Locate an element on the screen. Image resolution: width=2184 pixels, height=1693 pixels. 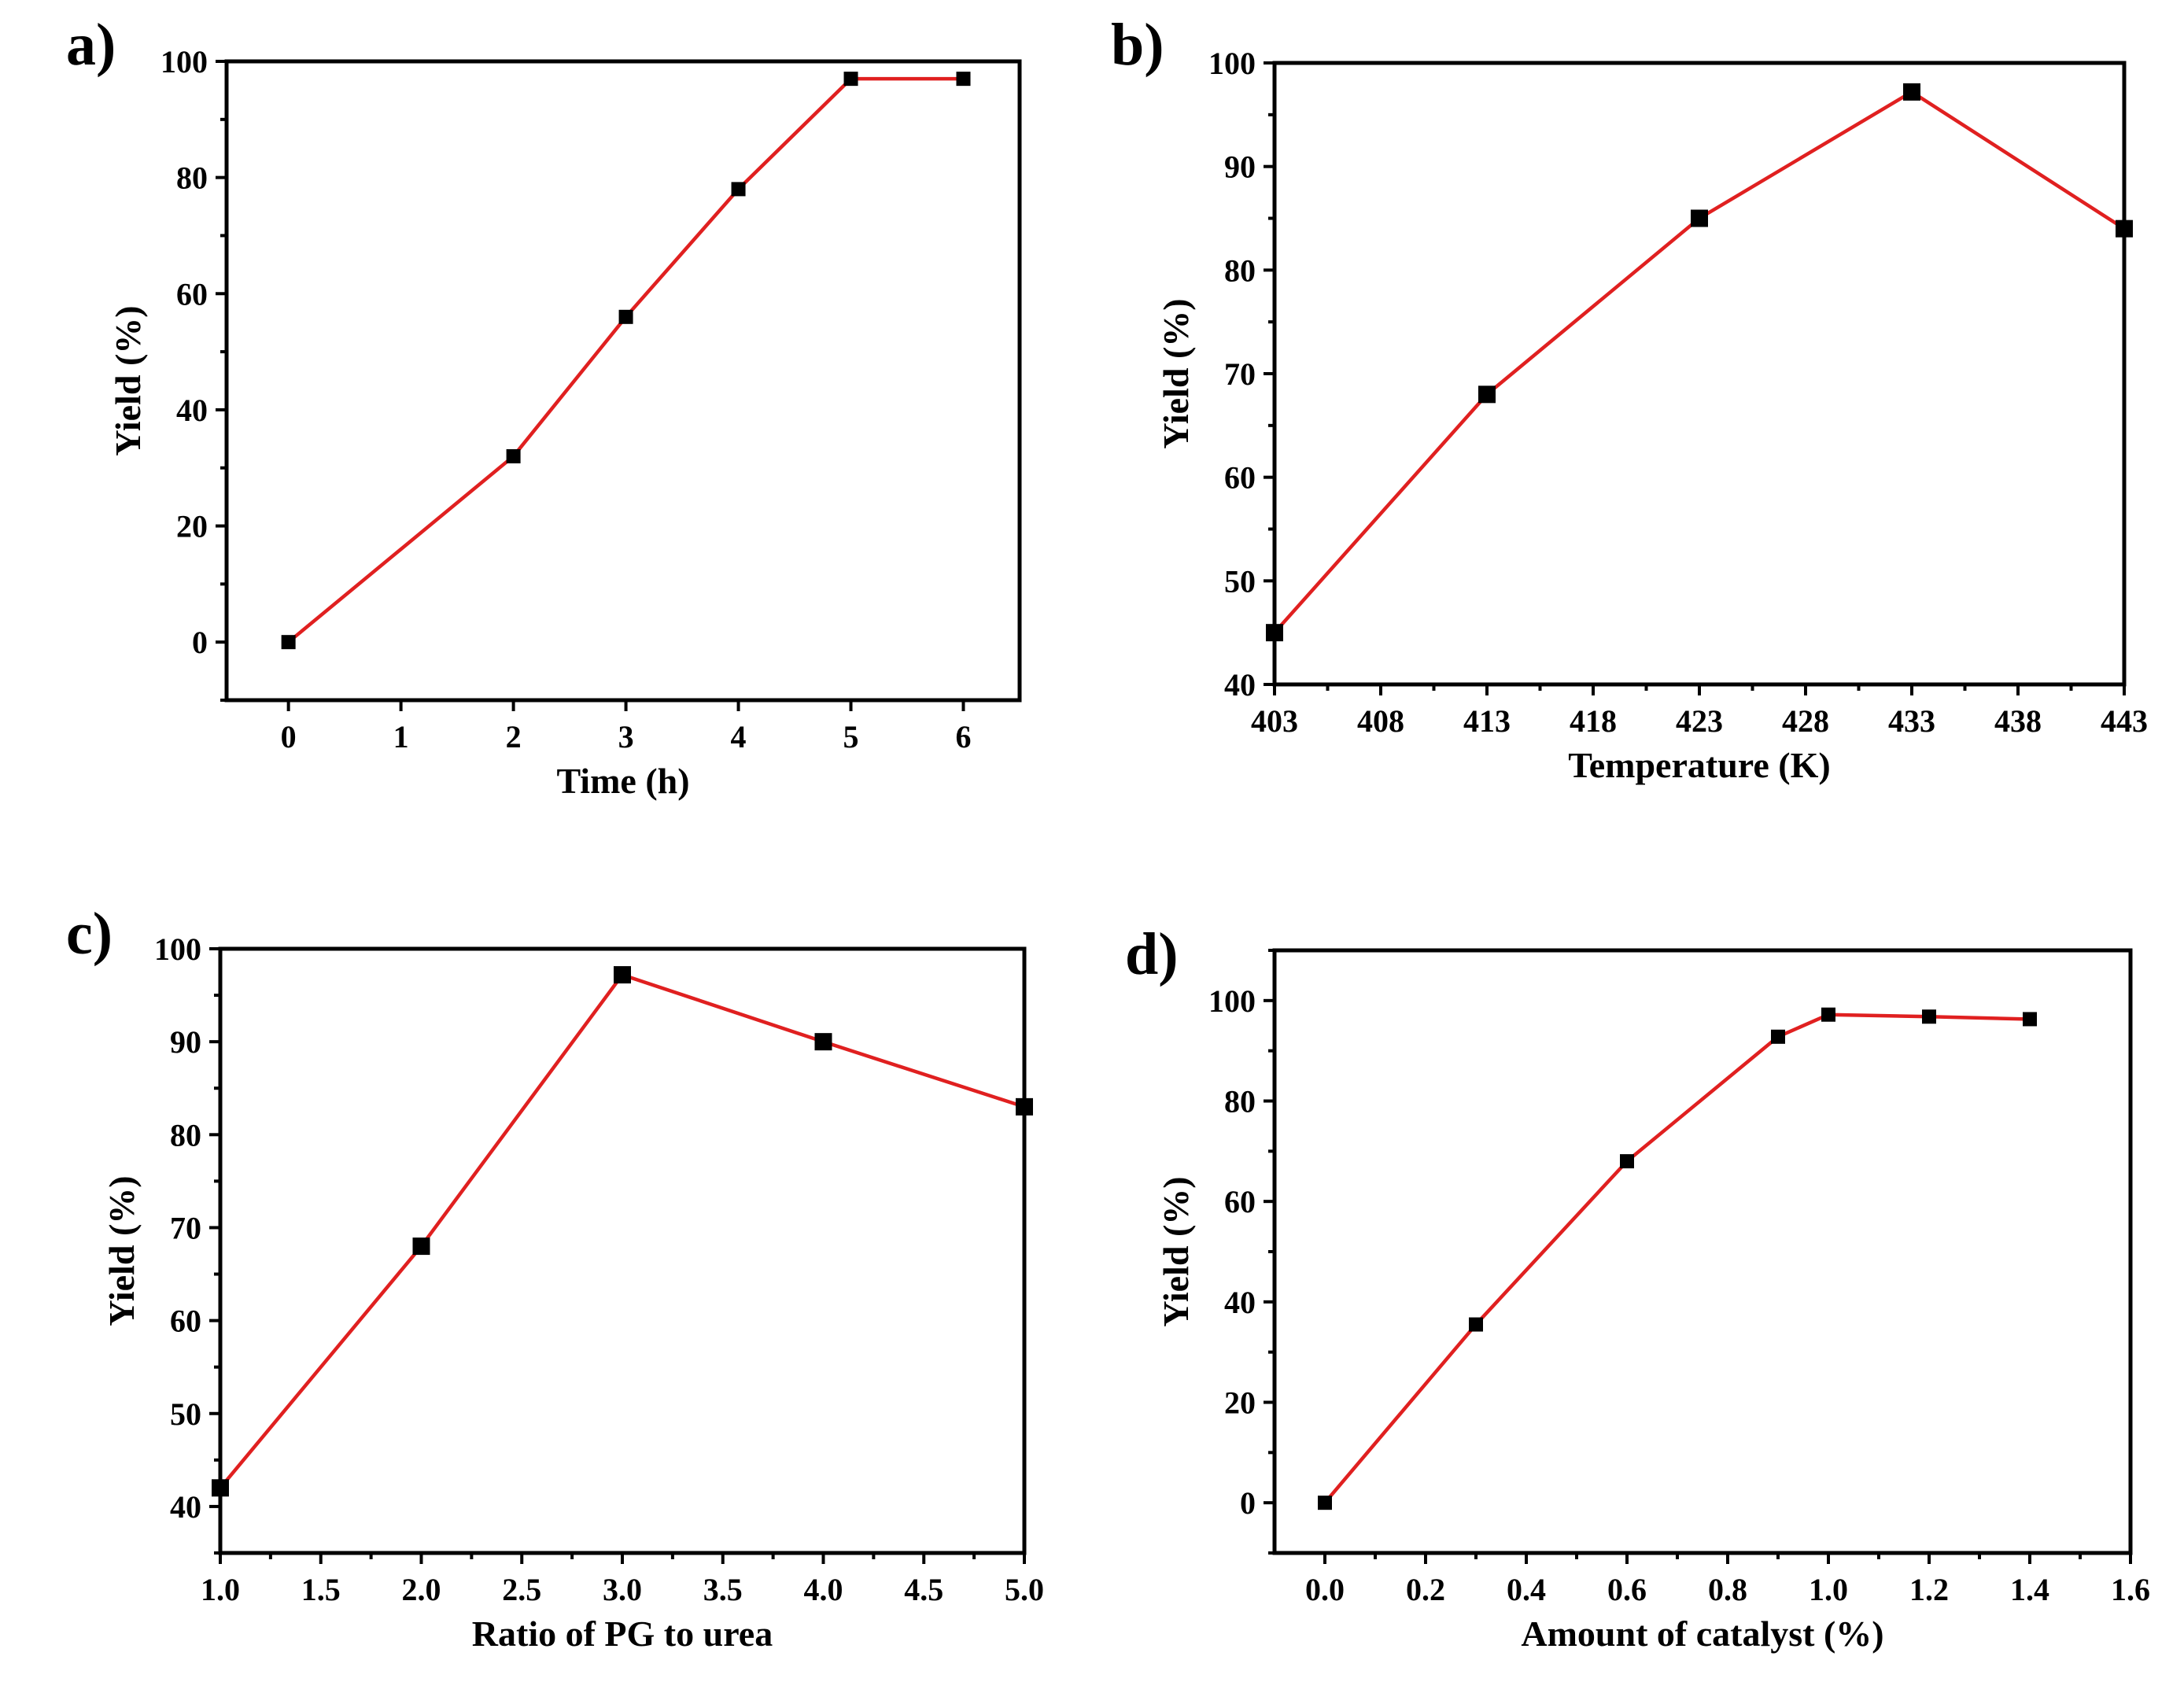
x-tick-label: 4 is located at coordinates (739, 736).